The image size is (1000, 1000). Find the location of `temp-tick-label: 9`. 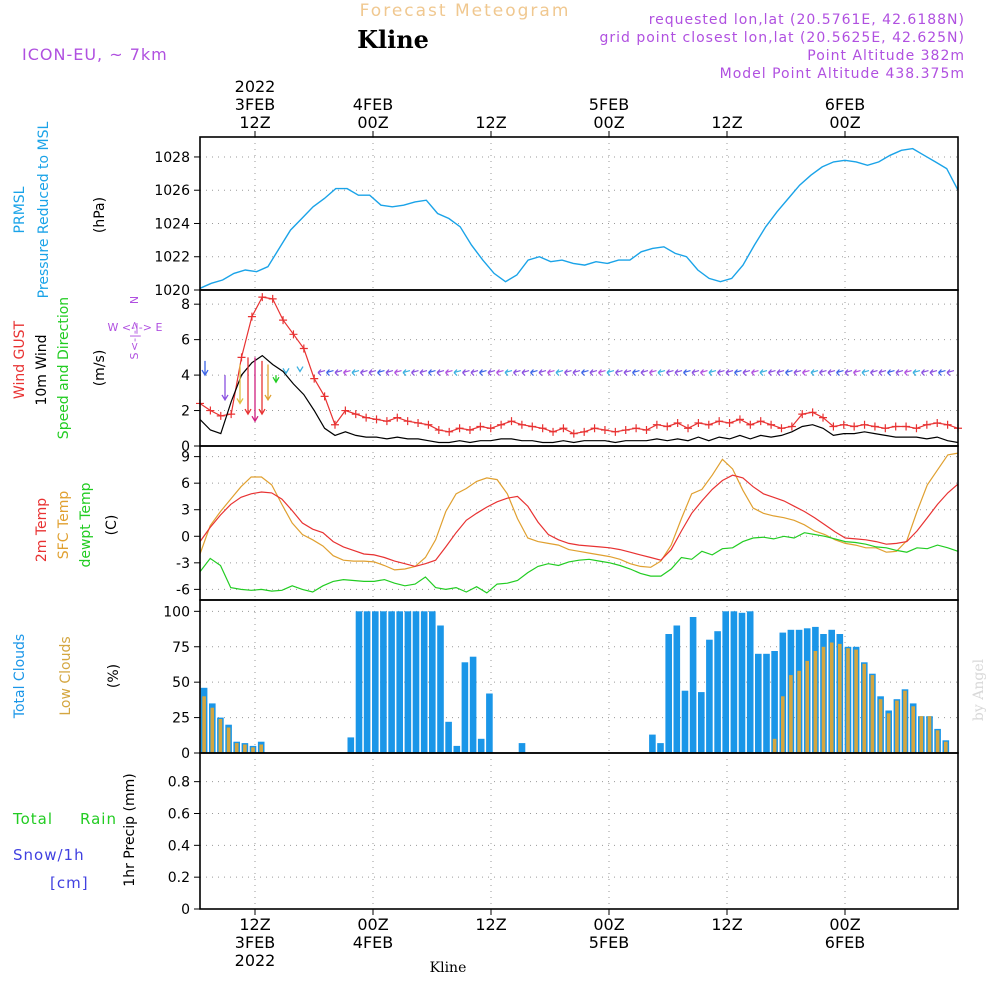

temp-tick-label: 9 is located at coordinates (185, 458).